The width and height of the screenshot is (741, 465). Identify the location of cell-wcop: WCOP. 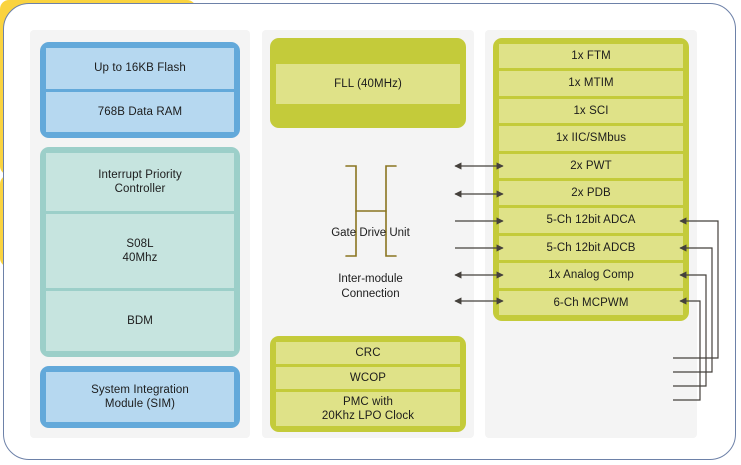
(368, 378).